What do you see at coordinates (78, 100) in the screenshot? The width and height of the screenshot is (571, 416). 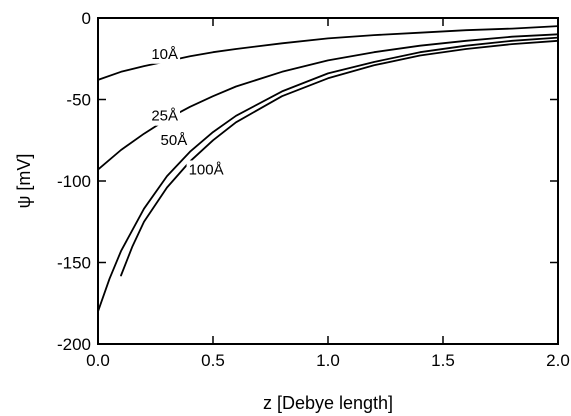 I see `y-tick-label: -50` at bounding box center [78, 100].